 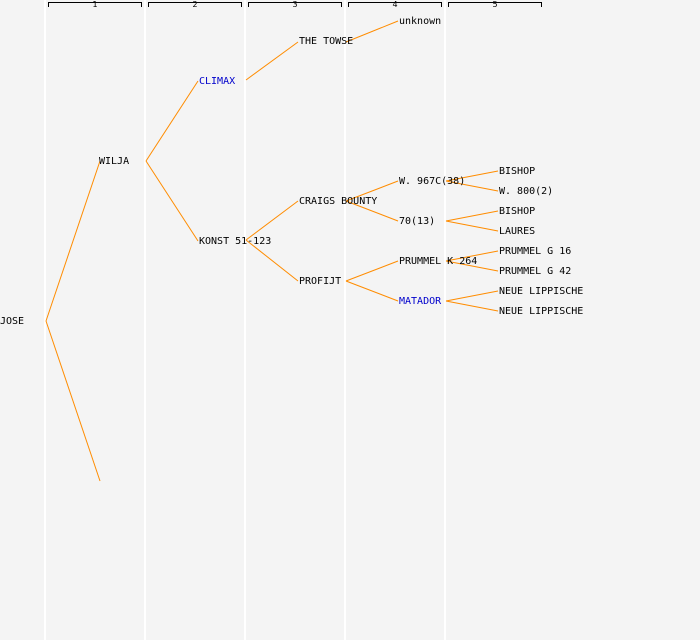 What do you see at coordinates (535, 251) in the screenshot?
I see `node-prummel-g-16: PRUMMEL G 16` at bounding box center [535, 251].